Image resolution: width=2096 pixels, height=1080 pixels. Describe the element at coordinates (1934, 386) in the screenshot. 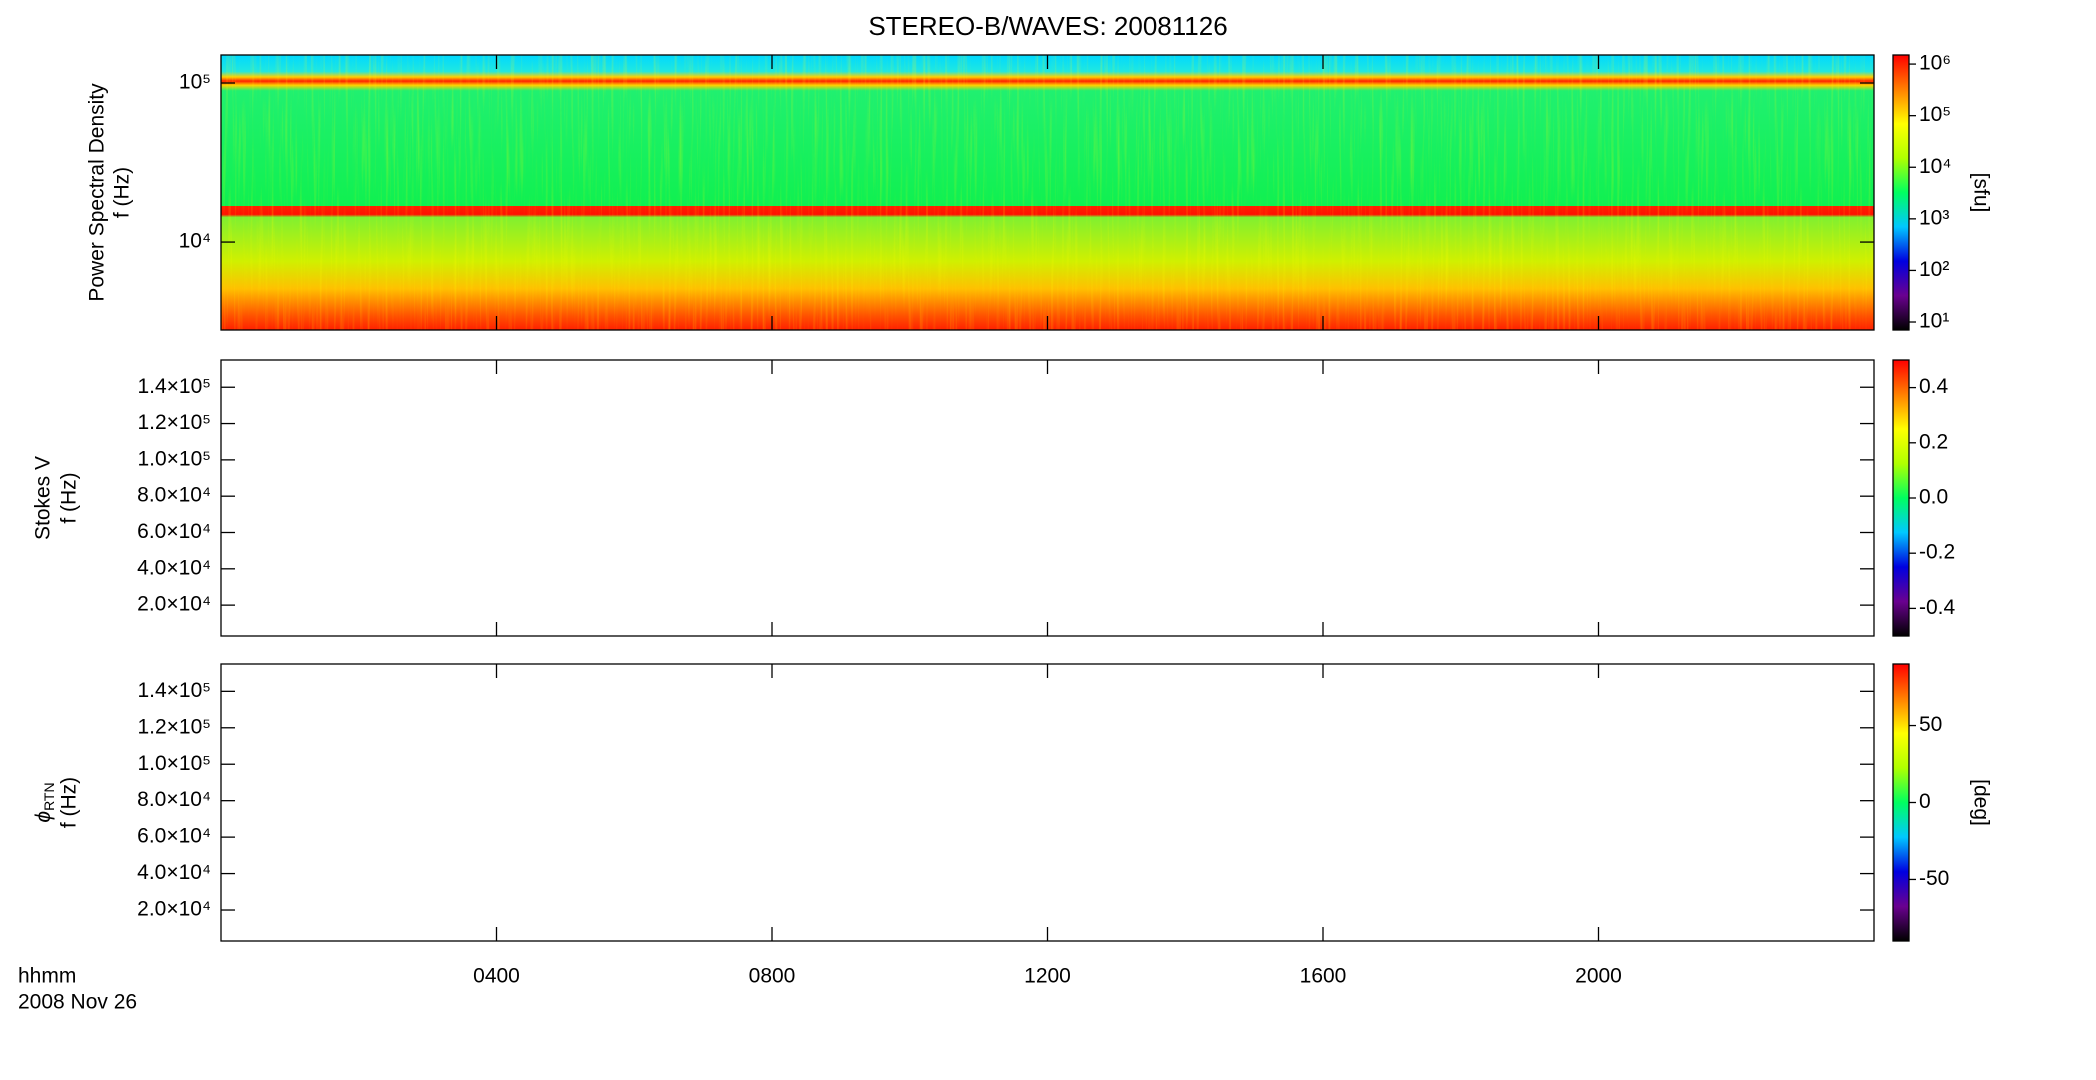

I see `colorbar-tick-label: 0.4` at that location.